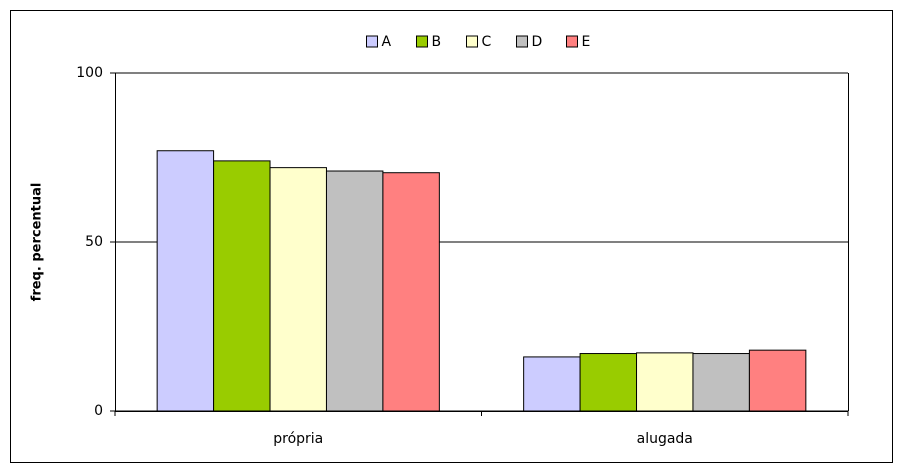 Image resolution: width=904 pixels, height=473 pixels. Describe the element at coordinates (37, 242) in the screenshot. I see `y-axis-label: freq. percentual` at that location.